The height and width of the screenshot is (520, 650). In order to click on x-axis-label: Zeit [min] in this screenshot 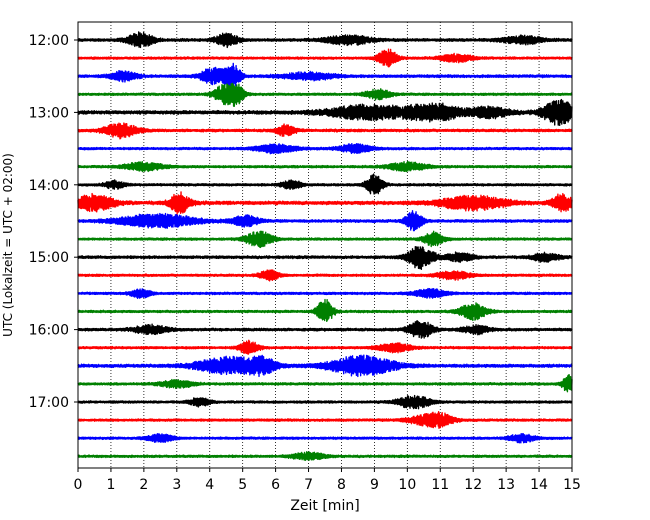, I will do `click(324, 506)`.